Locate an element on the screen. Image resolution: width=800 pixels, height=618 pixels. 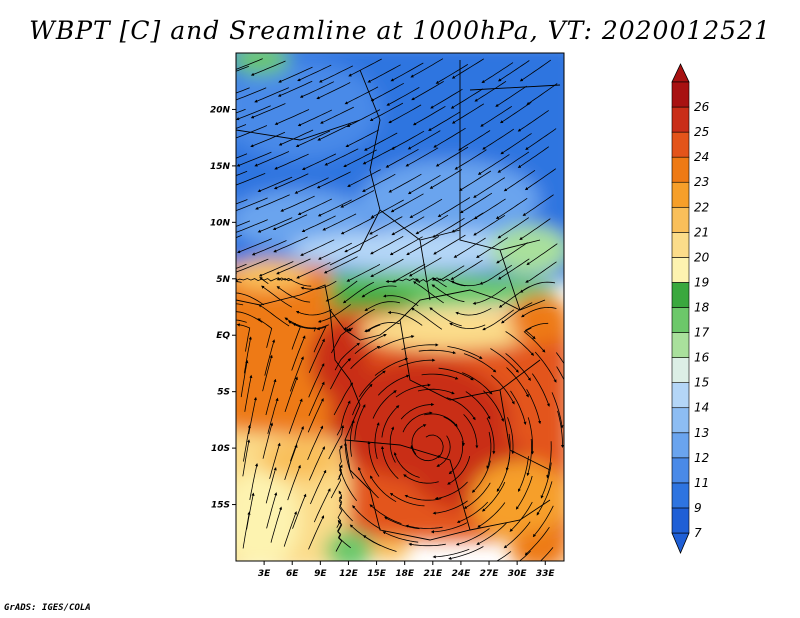
colorbar-label: 19 is located at coordinates (701, 282).